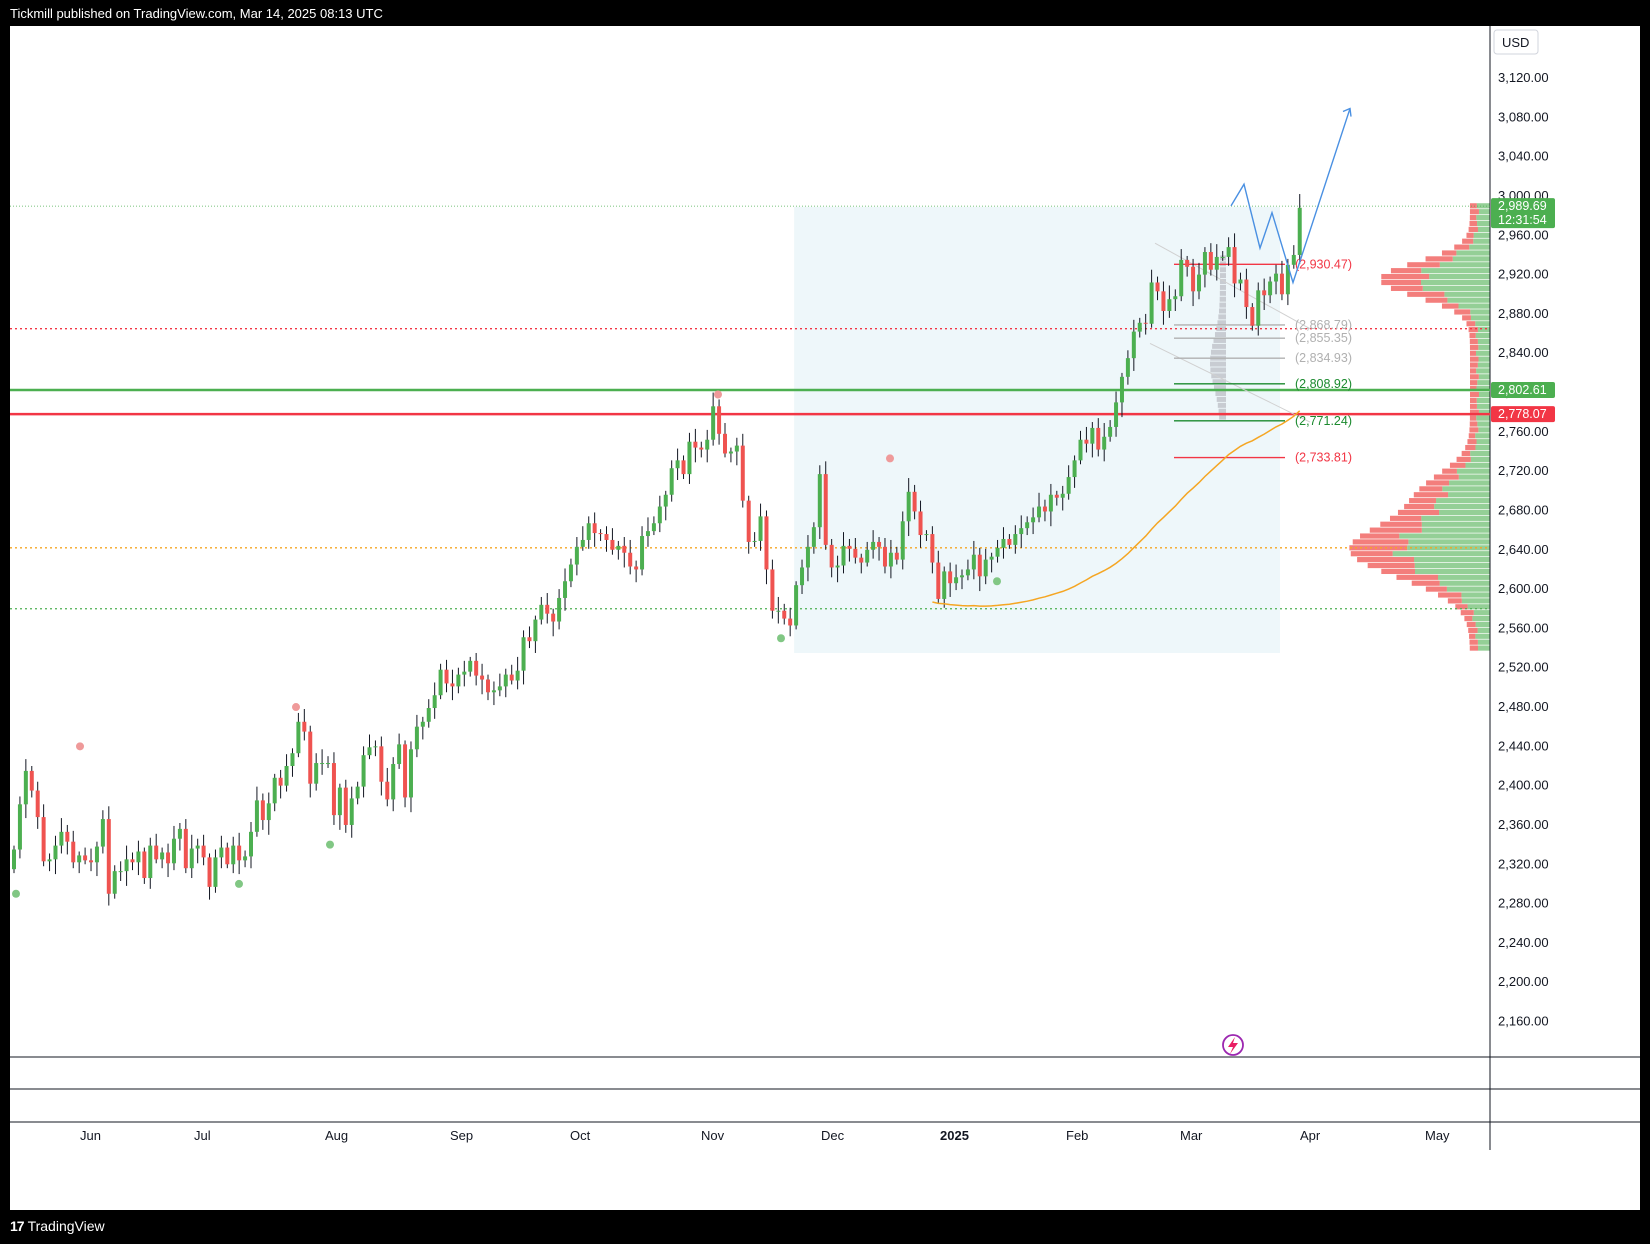  Describe the element at coordinates (66, 1226) in the screenshot. I see `brand-label: TradingView` at that location.